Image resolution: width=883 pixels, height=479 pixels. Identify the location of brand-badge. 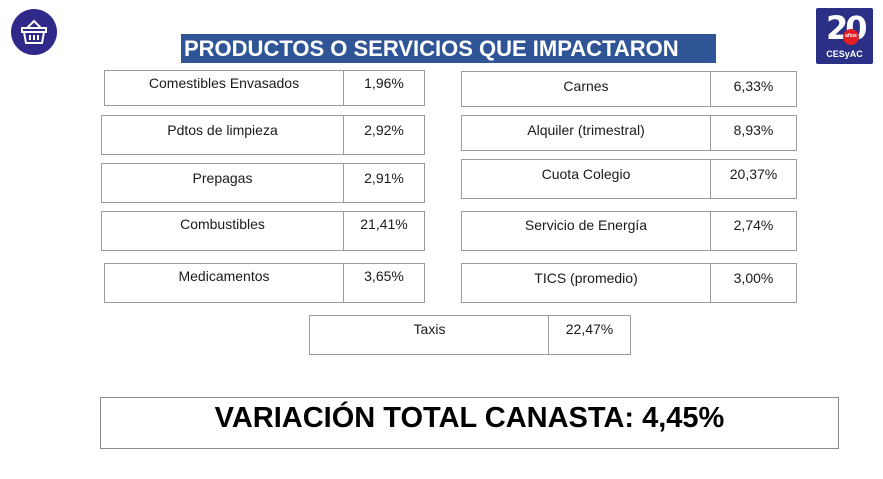
(851, 37).